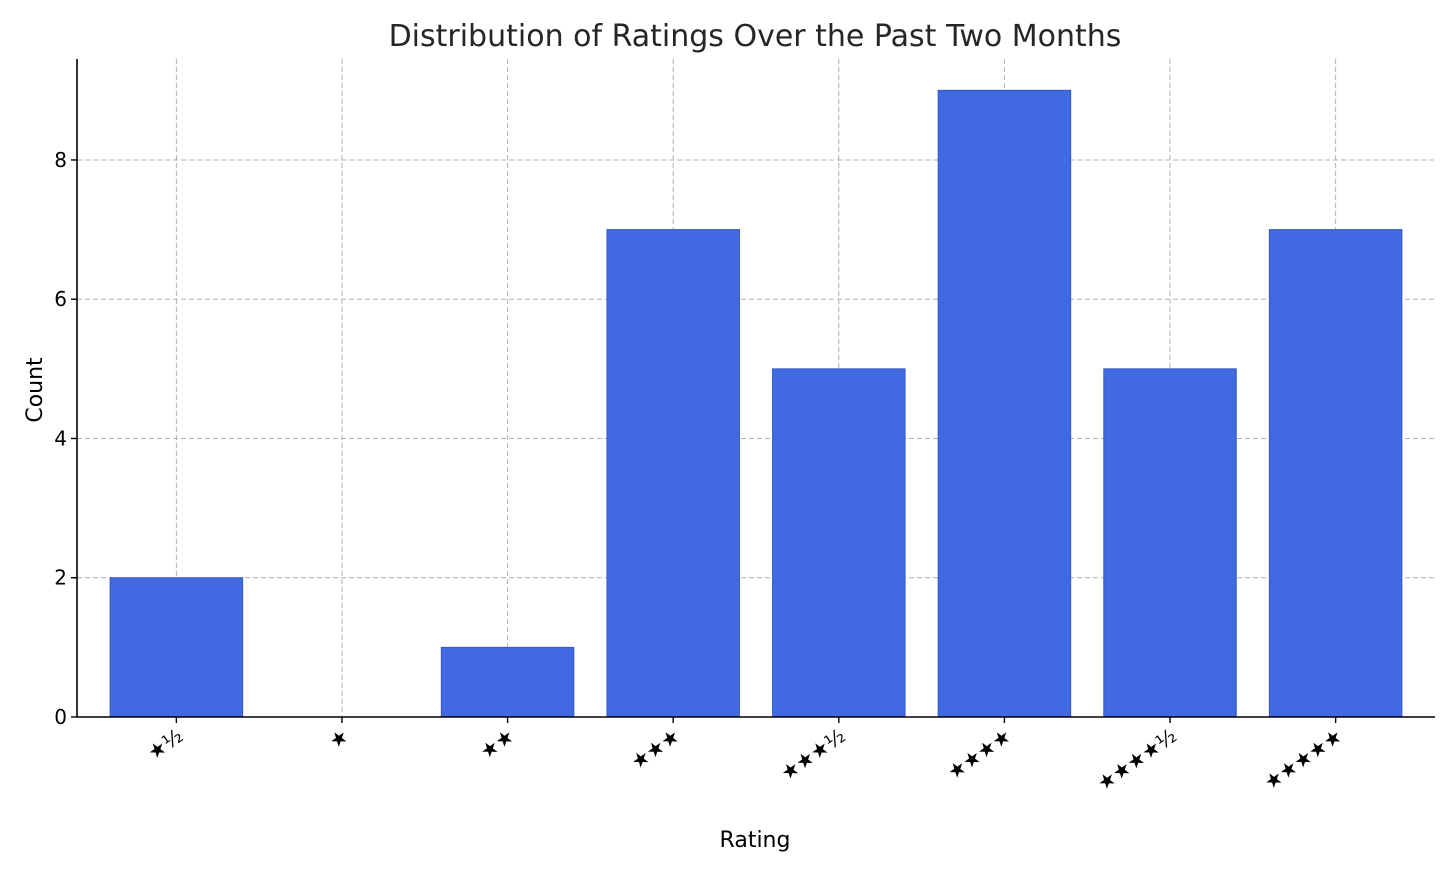  What do you see at coordinates (1302, 758) in the screenshot?
I see `x-tick-label: ★★★★★` at bounding box center [1302, 758].